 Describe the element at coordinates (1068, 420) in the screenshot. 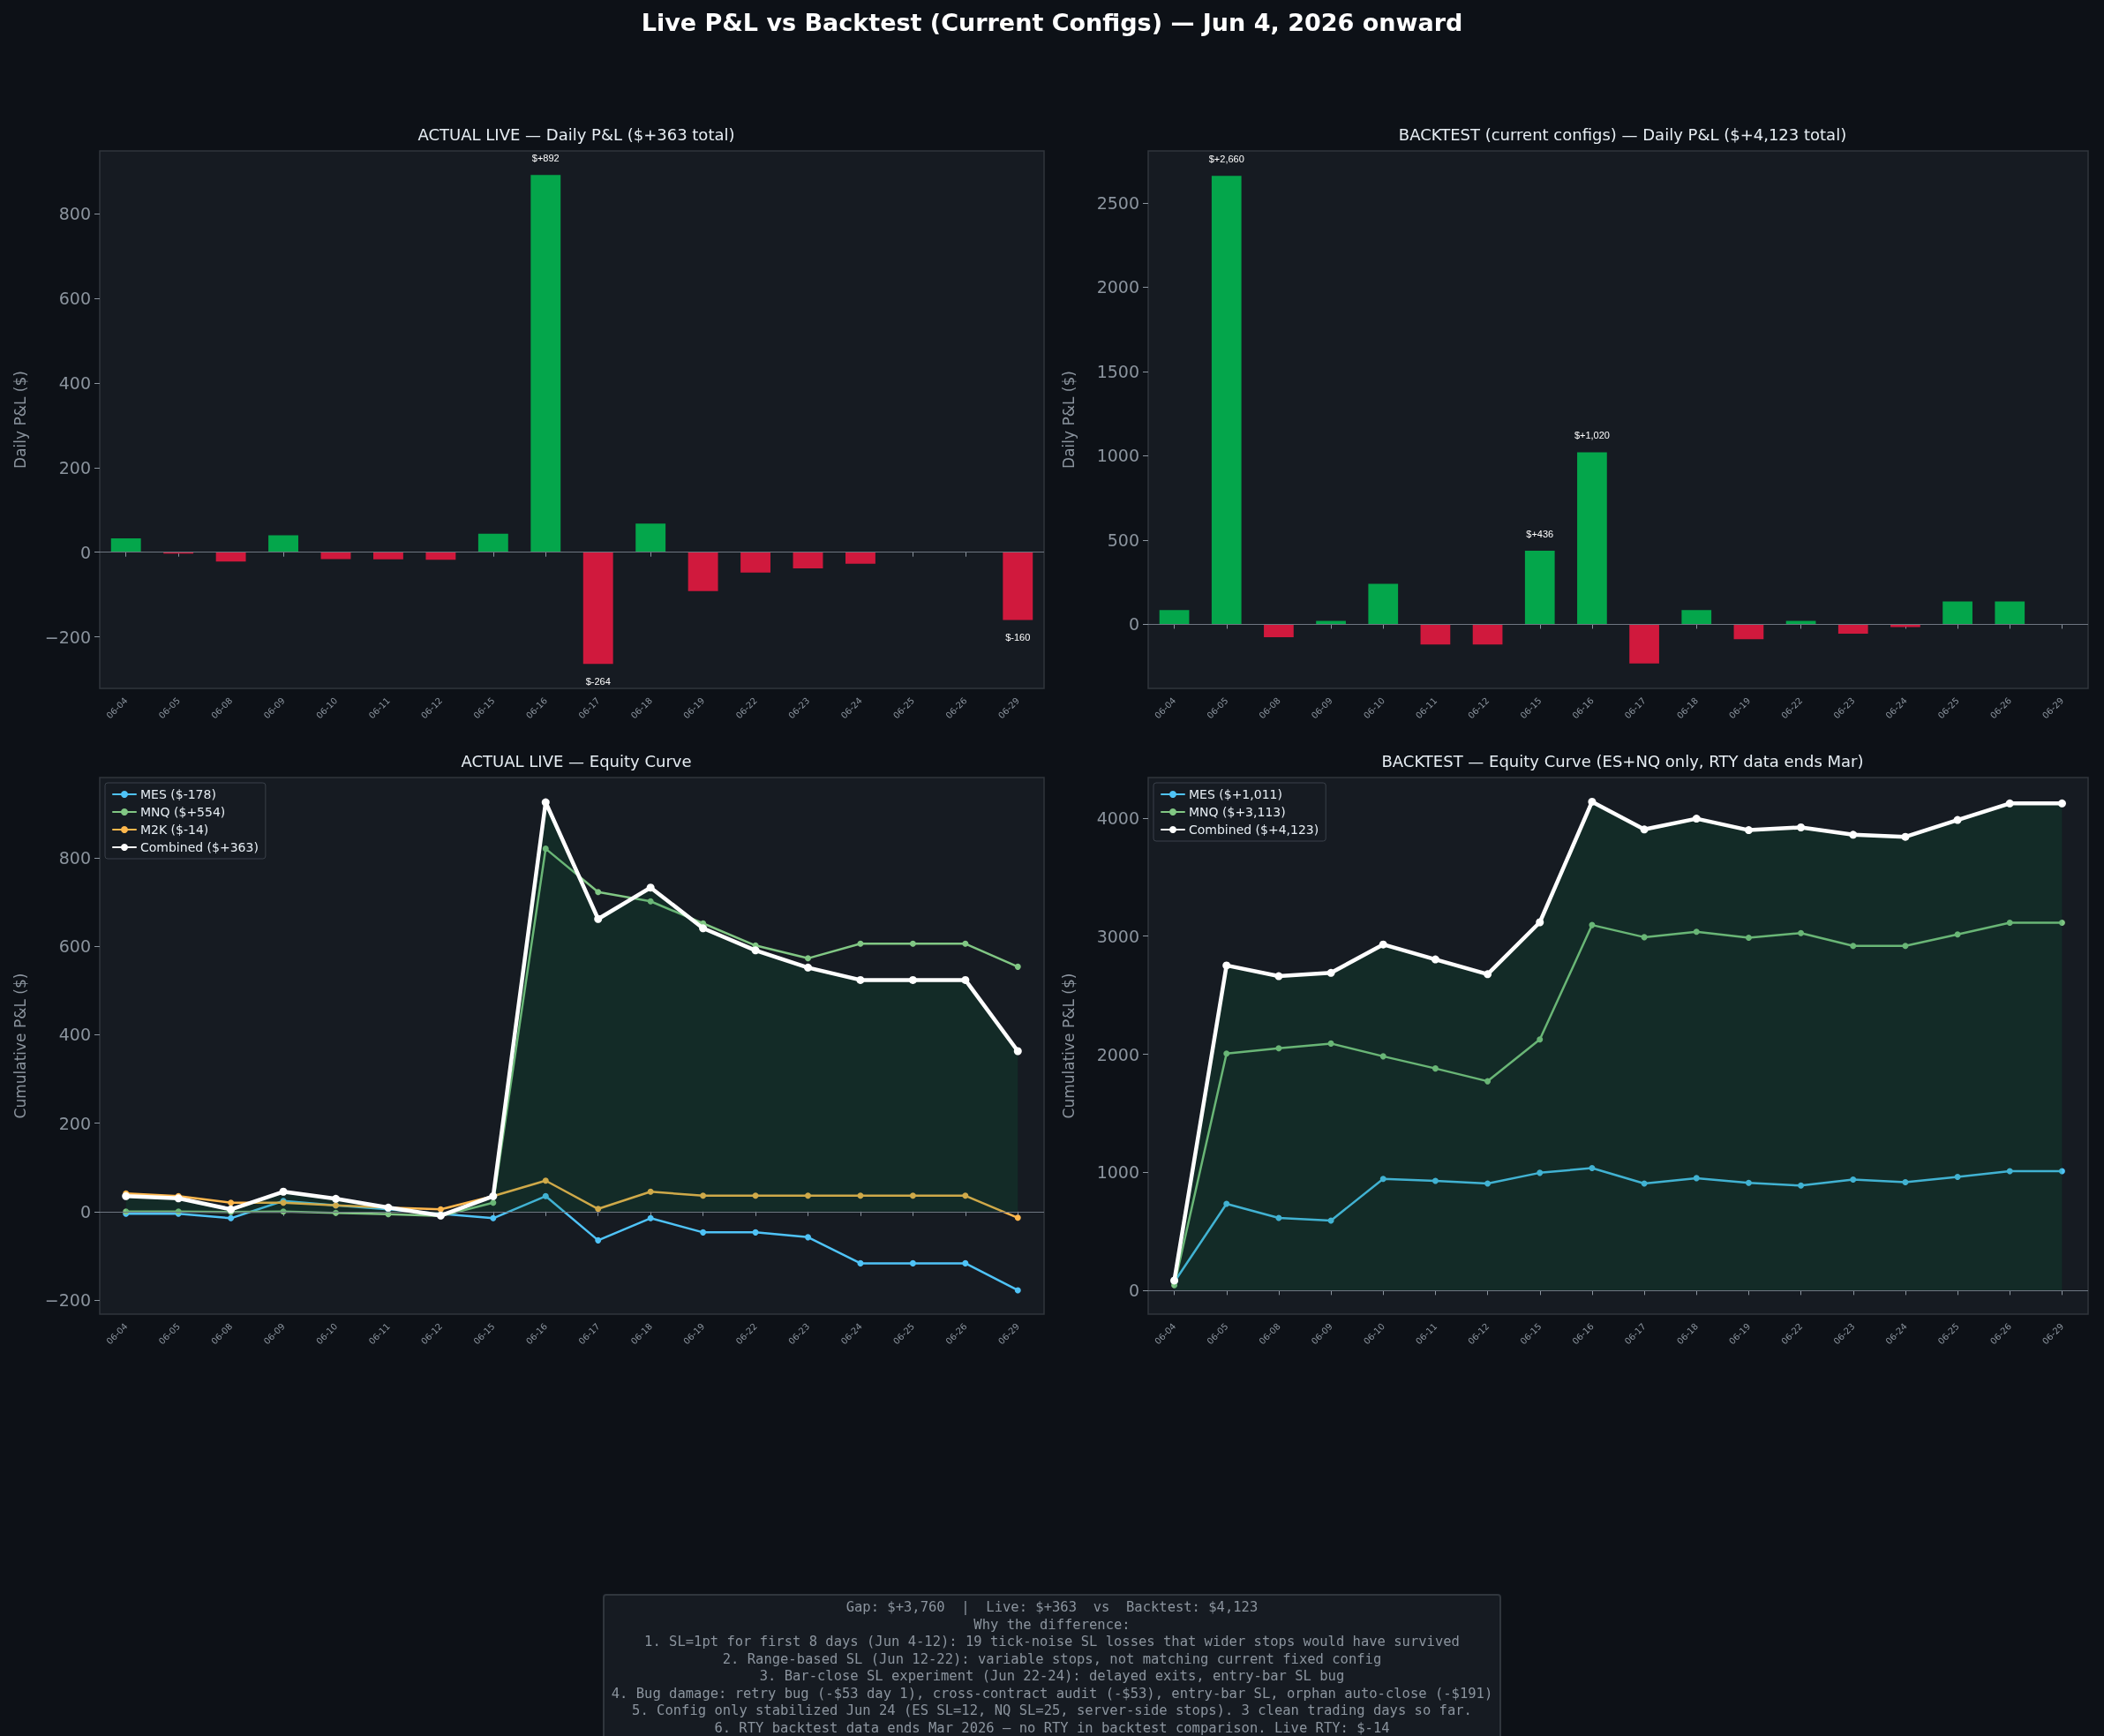

I see `y-axis-title: Daily P&L ($)` at that location.